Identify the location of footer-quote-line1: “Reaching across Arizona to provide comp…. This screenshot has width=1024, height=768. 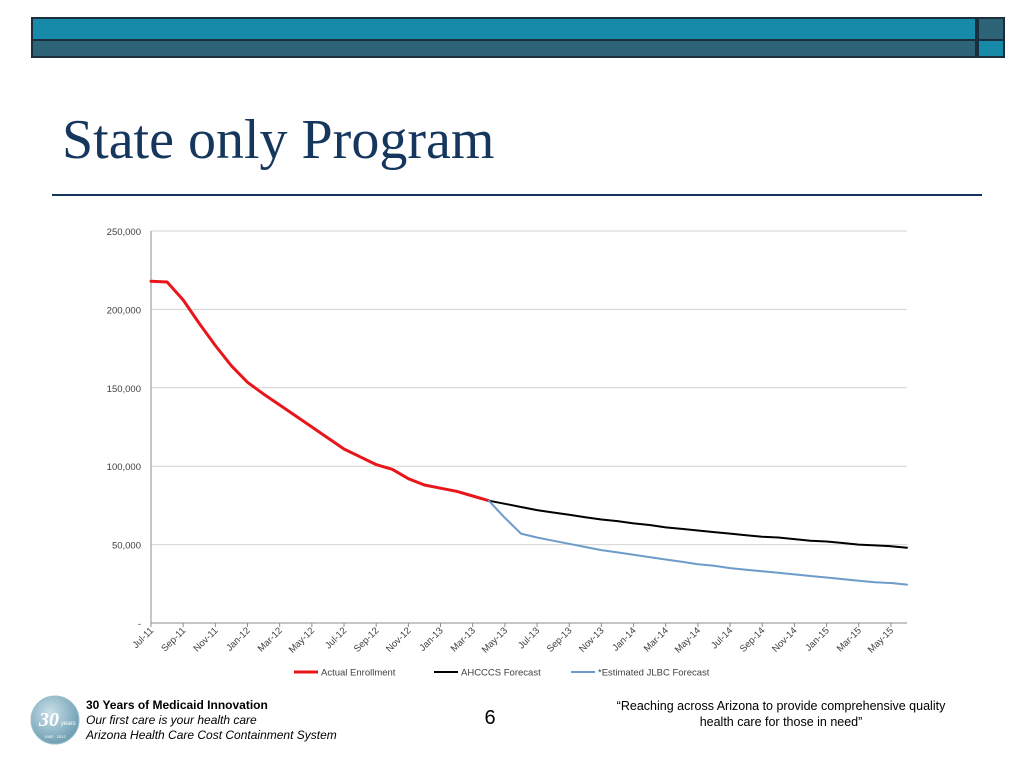
(781, 706).